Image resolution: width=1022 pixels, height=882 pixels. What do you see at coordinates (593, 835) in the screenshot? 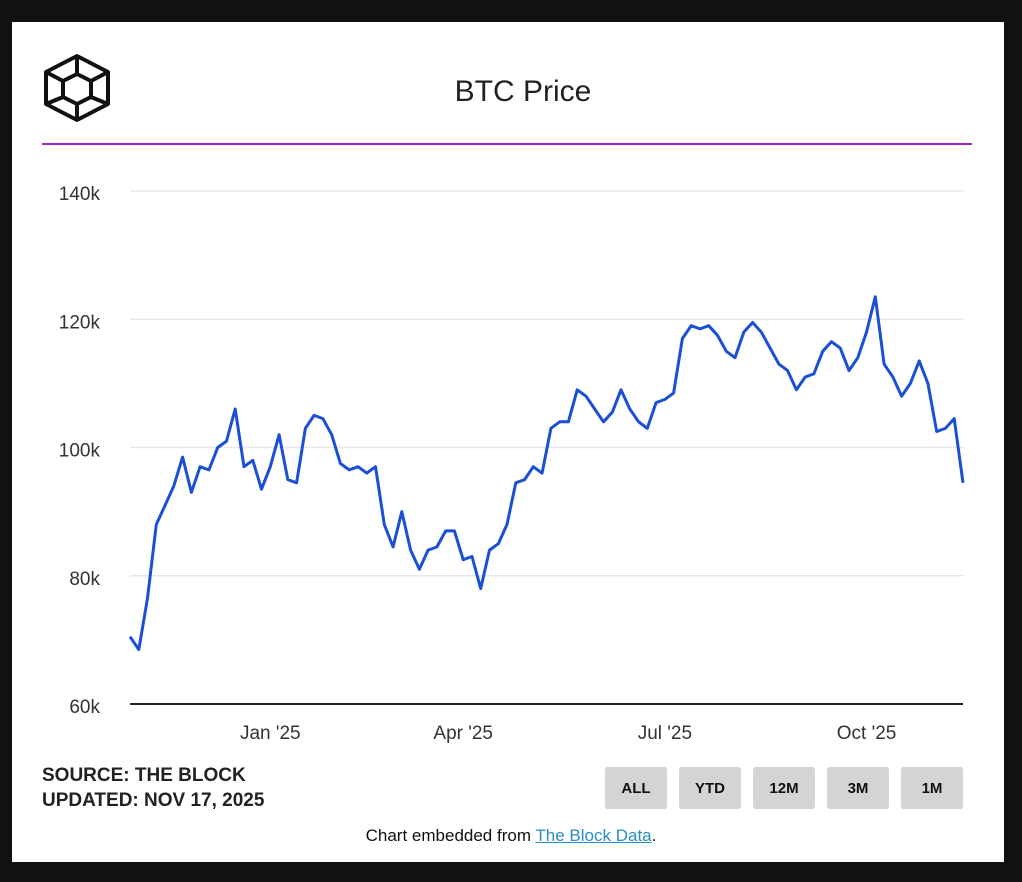
I see `embed-link: The Block Data` at bounding box center [593, 835].